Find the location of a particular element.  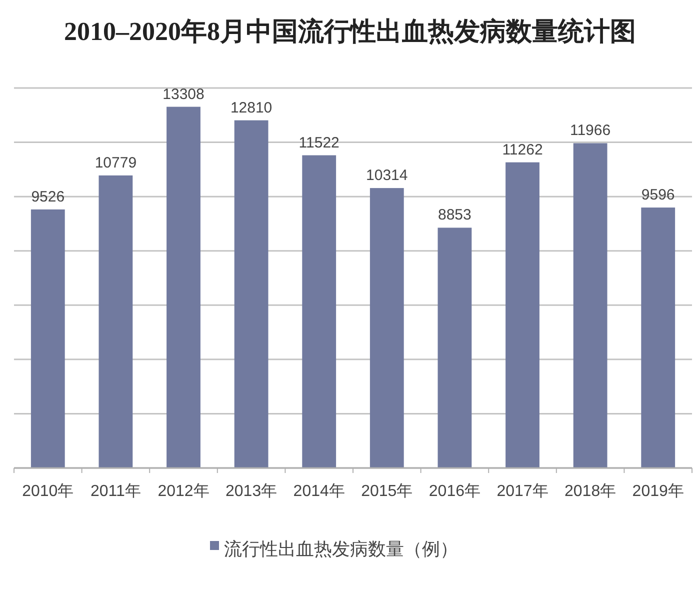

data-label: 8853 is located at coordinates (455, 215).